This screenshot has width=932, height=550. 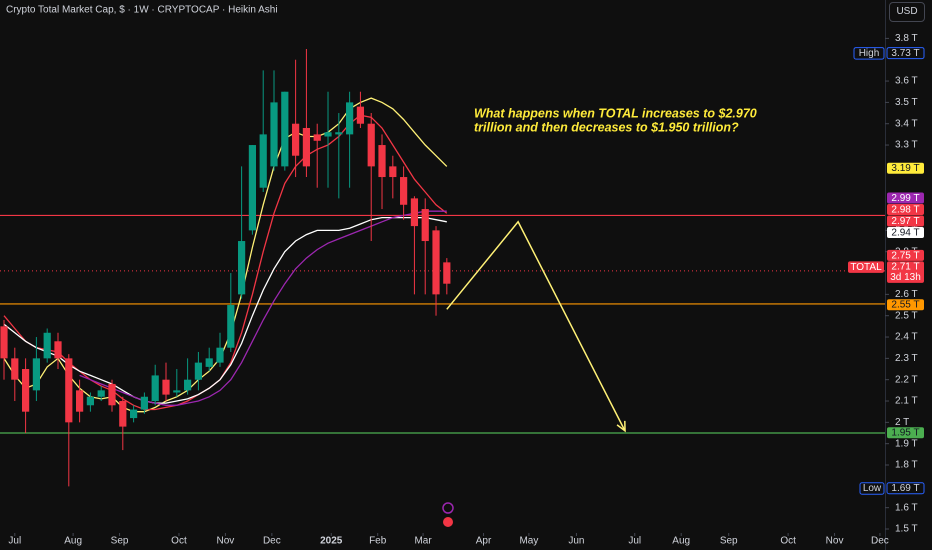 I want to click on price-label-text: 2.94 T, so click(x=905, y=232).